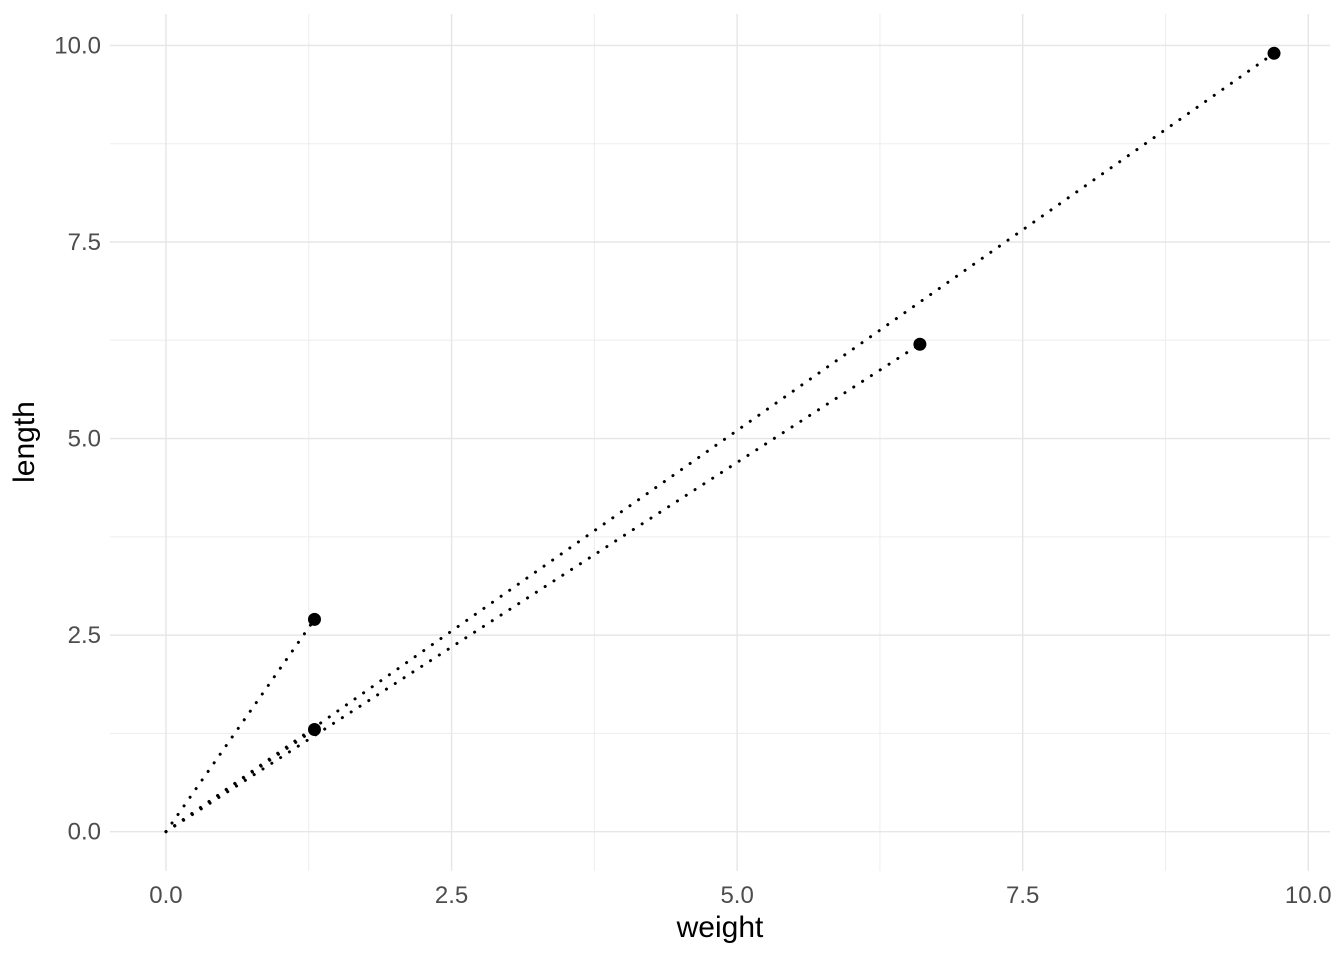 This screenshot has height=960, width=1344. I want to click on x-tick-label: 10.0, so click(1308, 895).